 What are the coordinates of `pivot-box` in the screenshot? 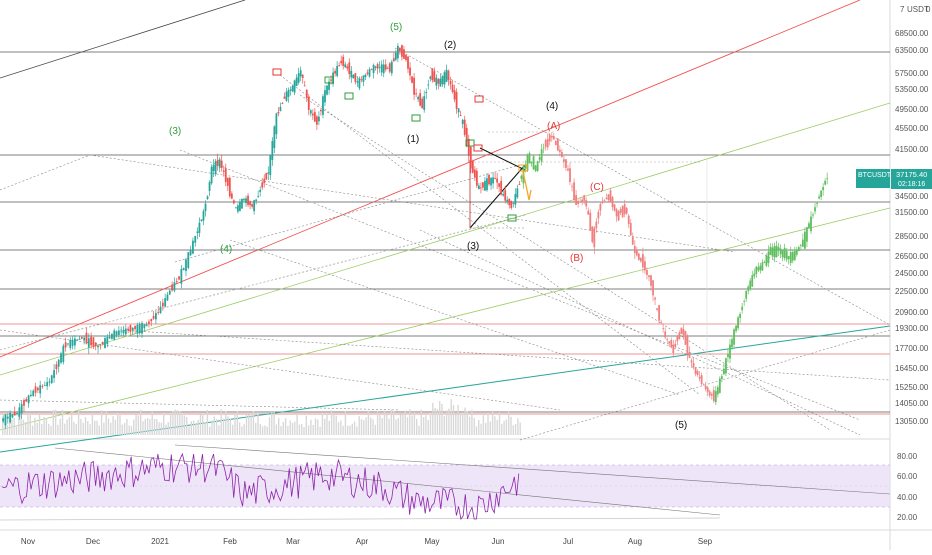 It's located at (349, 96).